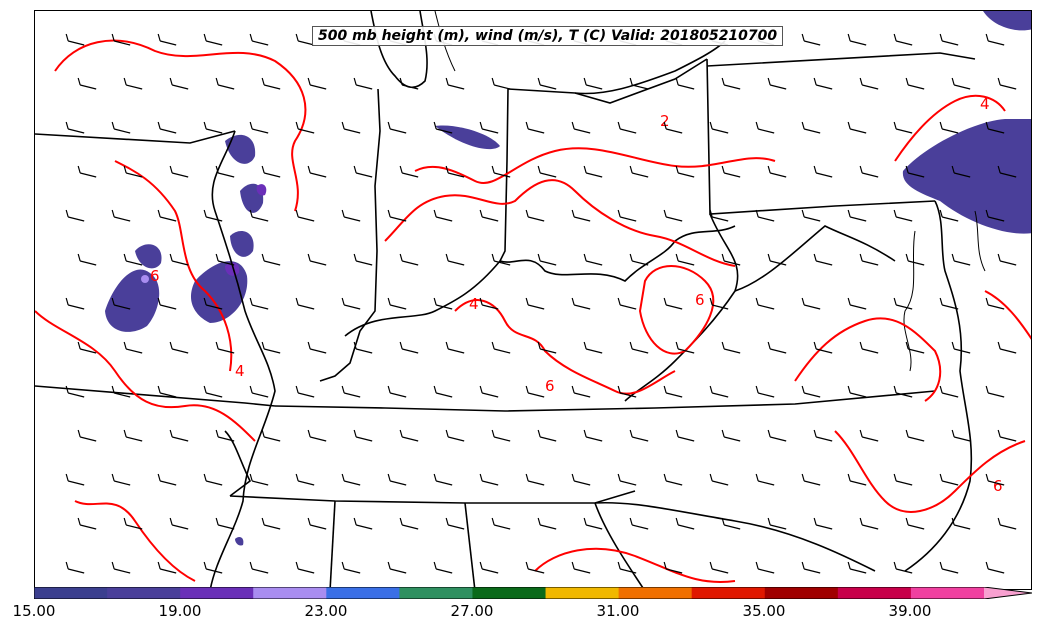 This screenshot has width=1041, height=633. I want to click on shading-patch-illinois-west, so click(132, 300).